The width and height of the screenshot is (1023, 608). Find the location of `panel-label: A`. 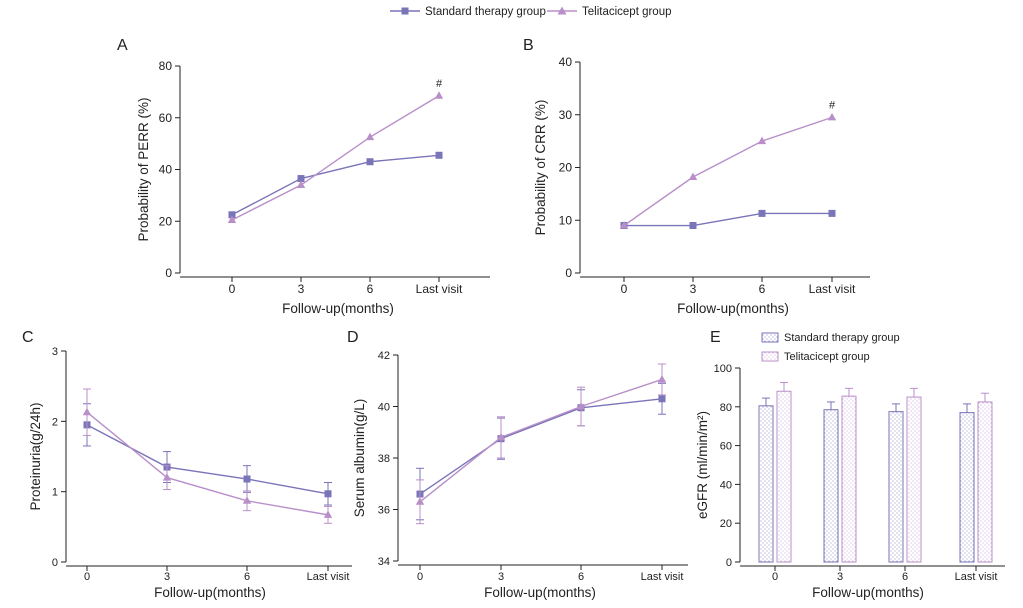

panel-label: A is located at coordinates (122, 45).